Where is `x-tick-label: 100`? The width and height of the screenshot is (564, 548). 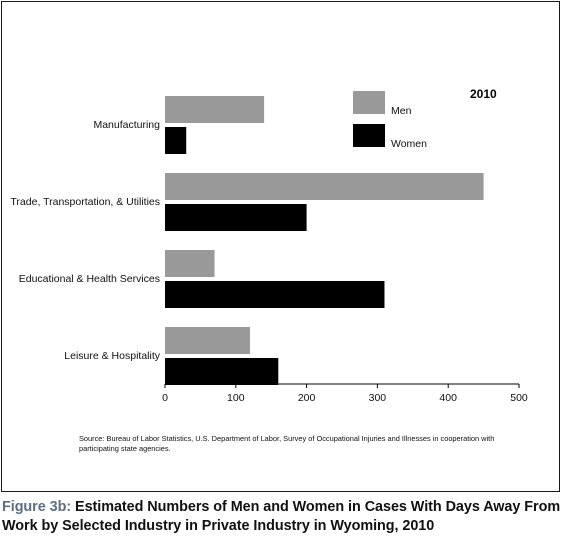
x-tick-label: 100 is located at coordinates (236, 398).